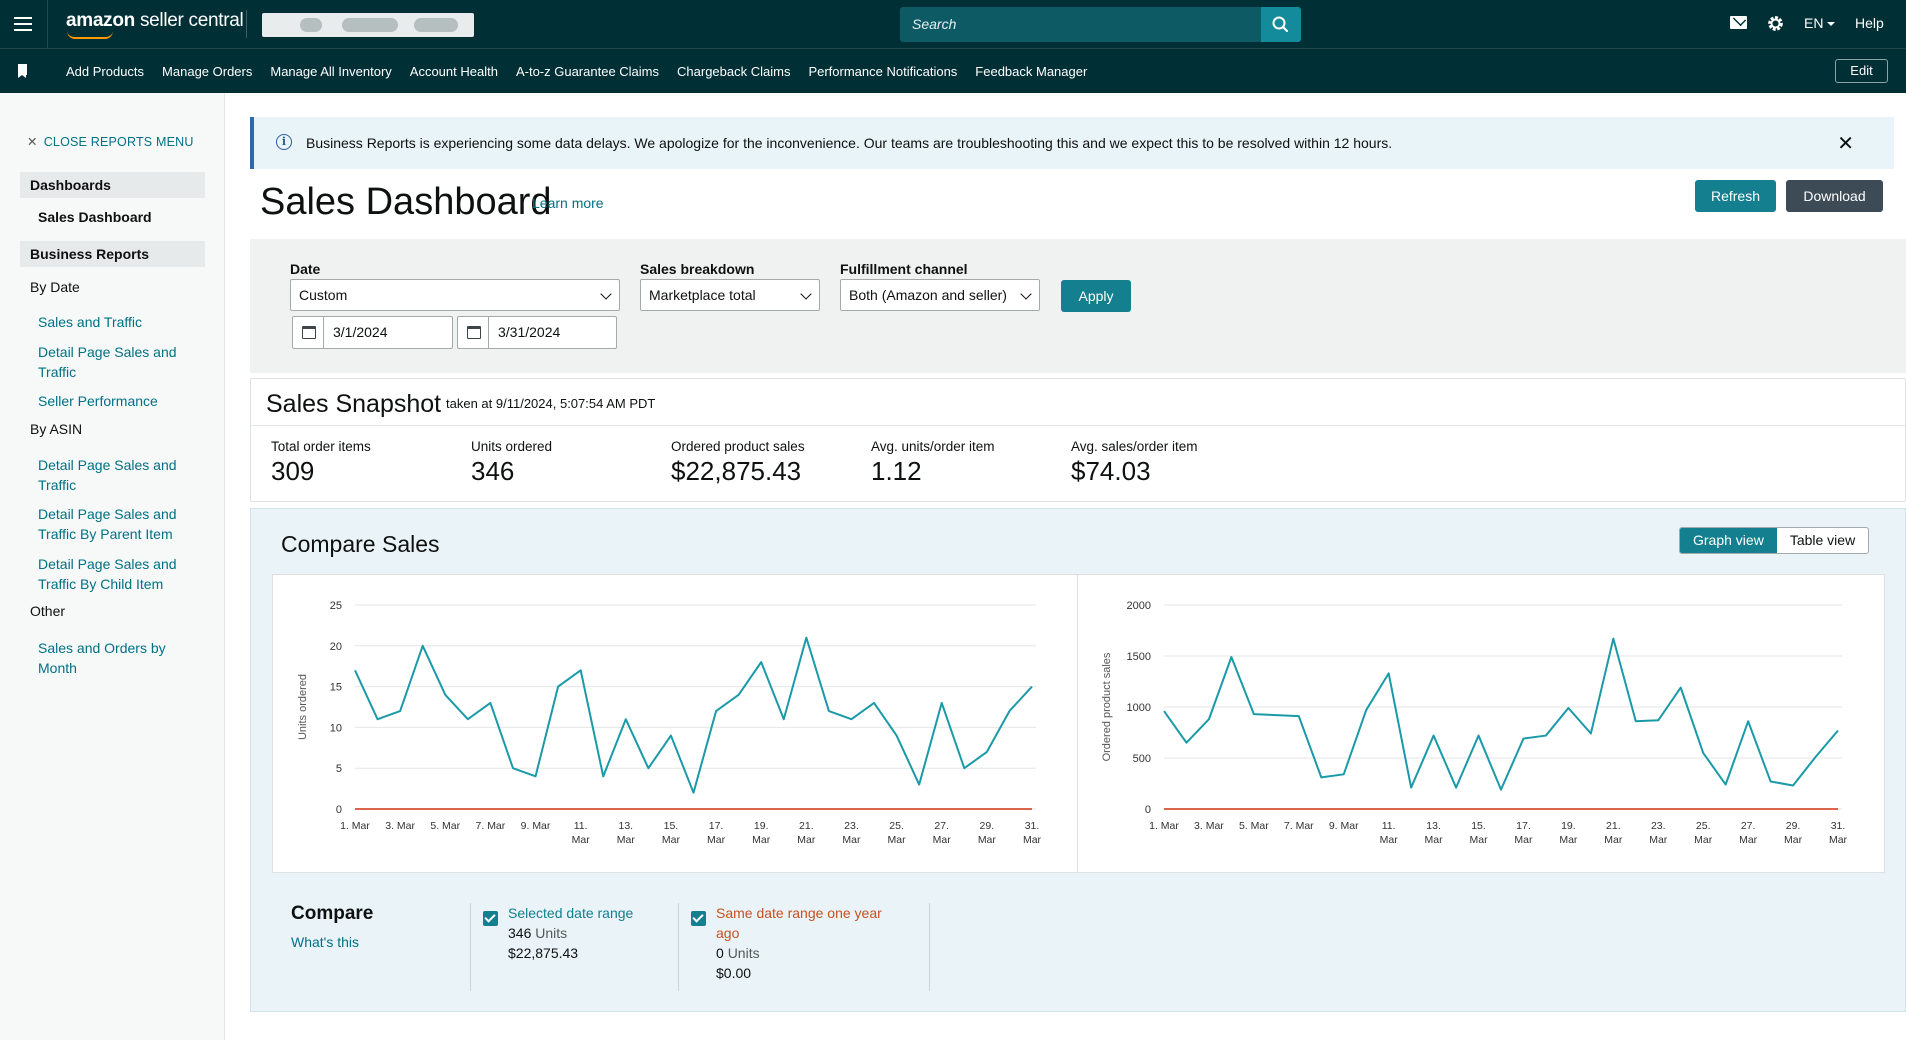 This screenshot has height=1040, width=1906. I want to click on banner-close-icon: ✕, so click(1845, 144).